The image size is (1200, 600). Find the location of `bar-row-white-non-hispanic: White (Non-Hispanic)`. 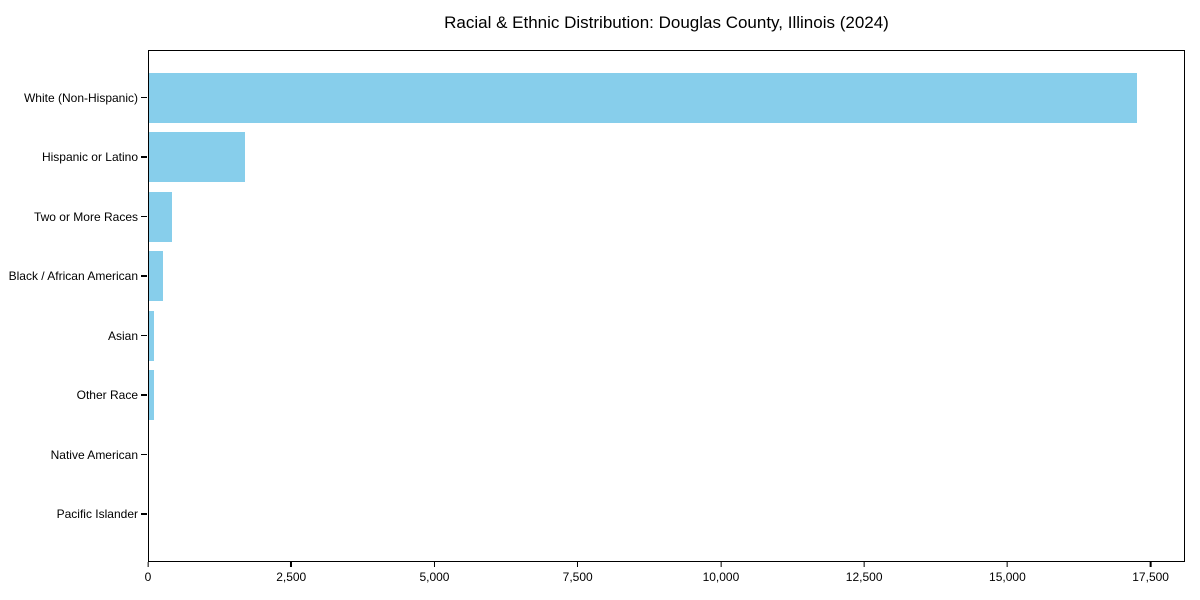

bar-row-white-non-hispanic: White (Non-Hispanic) is located at coordinates (604, 98).